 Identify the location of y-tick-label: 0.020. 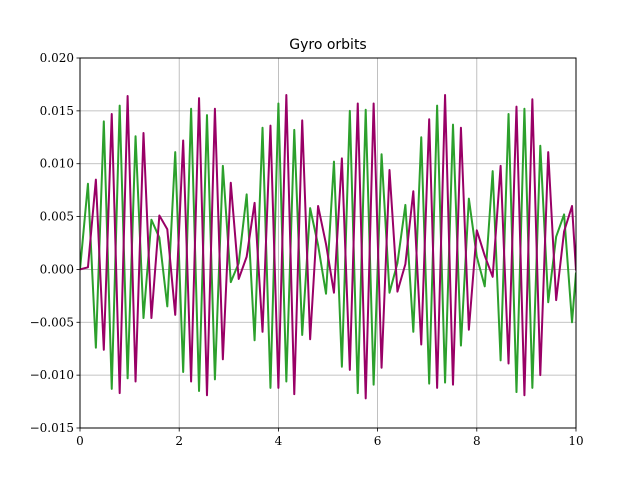
(57, 58).